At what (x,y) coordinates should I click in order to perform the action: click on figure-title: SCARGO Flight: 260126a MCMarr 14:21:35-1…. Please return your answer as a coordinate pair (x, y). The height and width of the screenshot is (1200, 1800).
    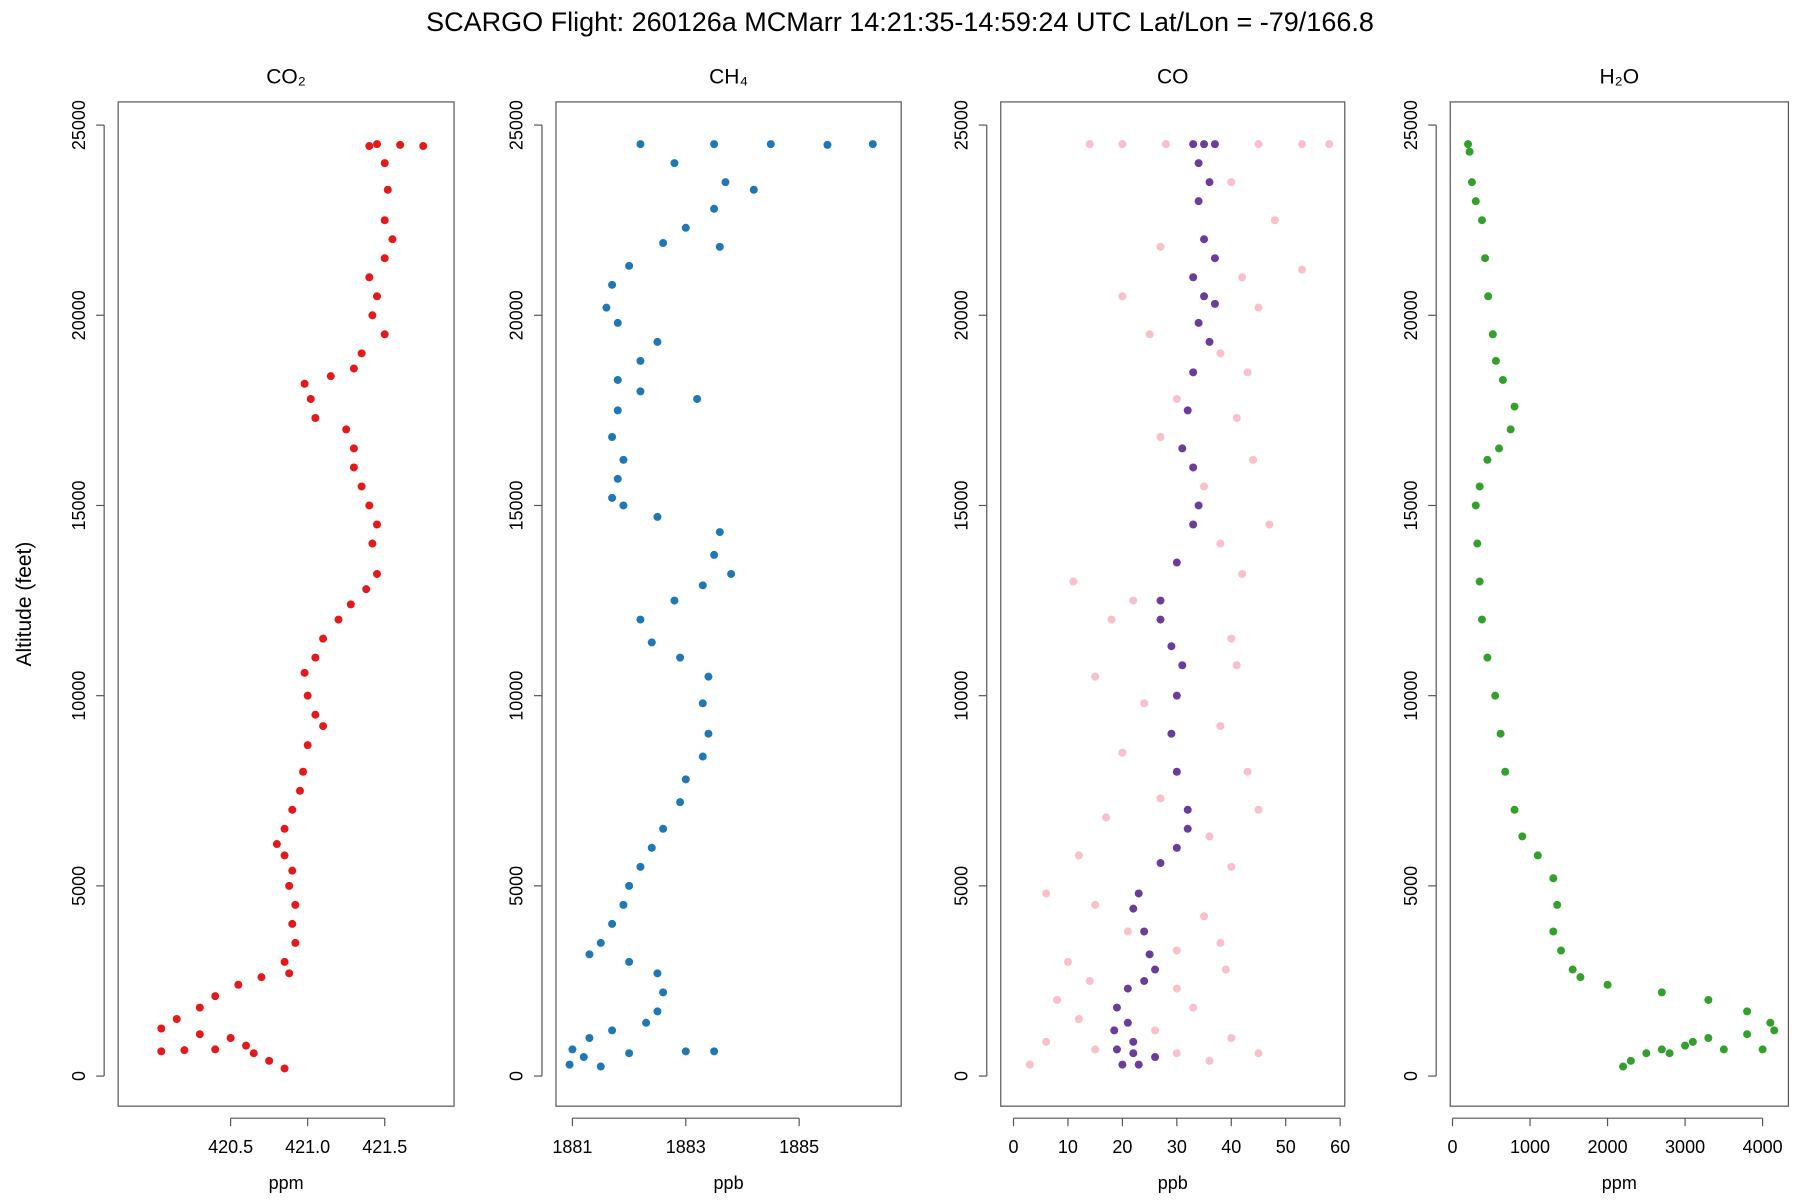
    Looking at the image, I should click on (900, 22).